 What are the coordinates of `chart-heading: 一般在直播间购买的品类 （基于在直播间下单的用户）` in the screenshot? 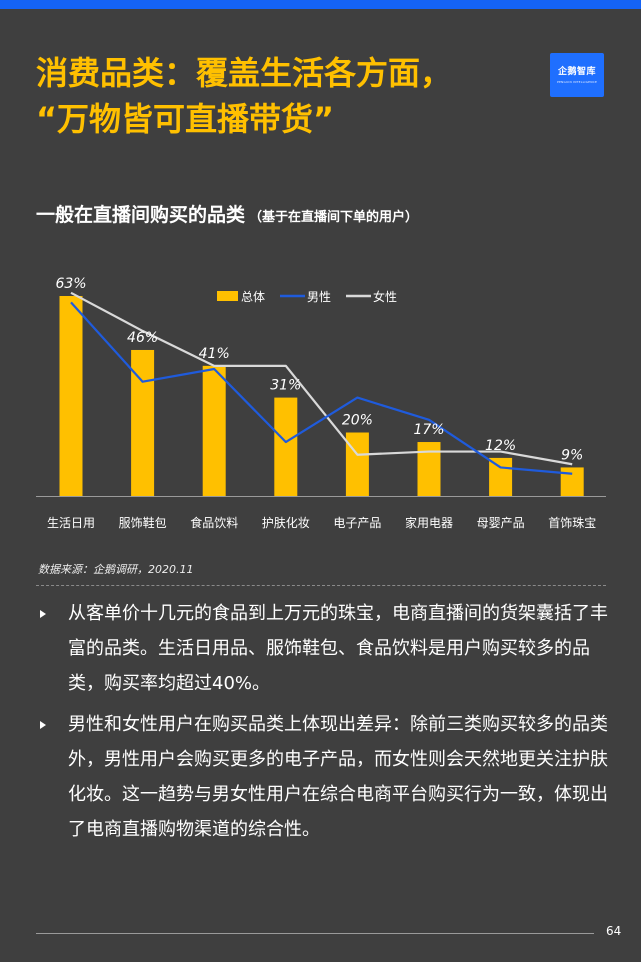 It's located at (227, 213).